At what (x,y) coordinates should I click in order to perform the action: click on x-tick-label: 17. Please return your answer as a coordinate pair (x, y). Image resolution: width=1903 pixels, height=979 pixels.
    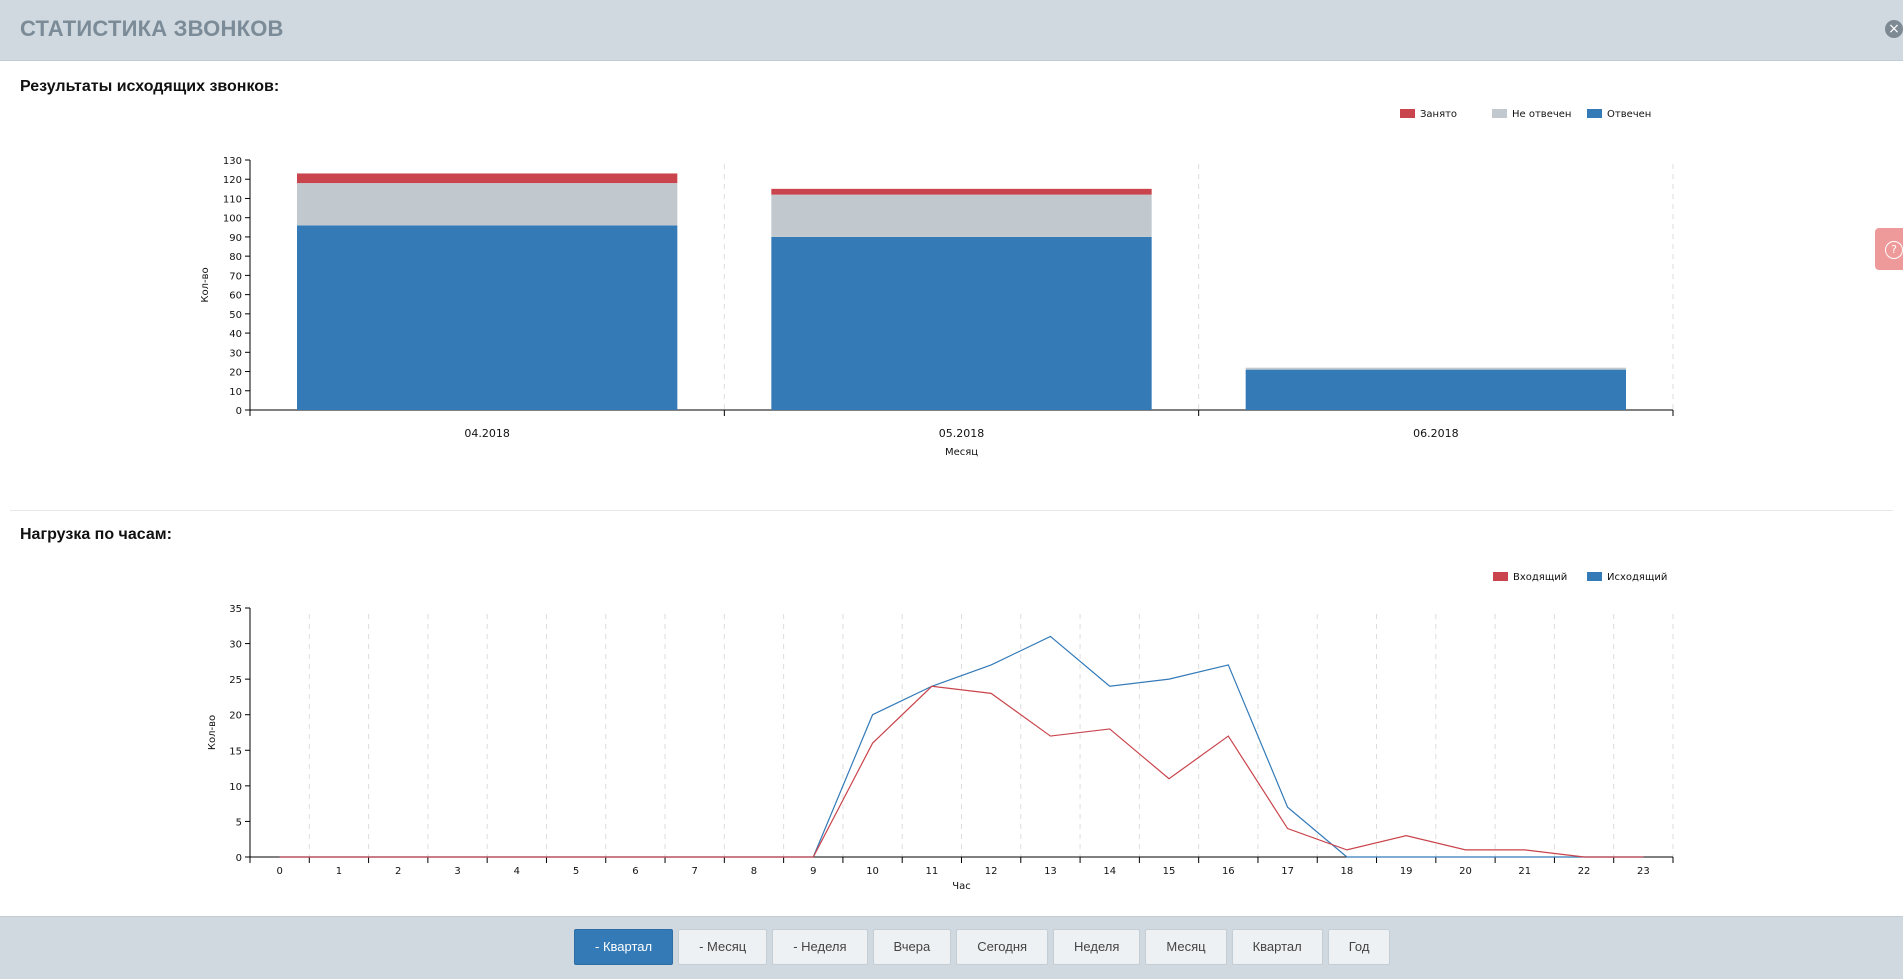
    Looking at the image, I should click on (1287, 871).